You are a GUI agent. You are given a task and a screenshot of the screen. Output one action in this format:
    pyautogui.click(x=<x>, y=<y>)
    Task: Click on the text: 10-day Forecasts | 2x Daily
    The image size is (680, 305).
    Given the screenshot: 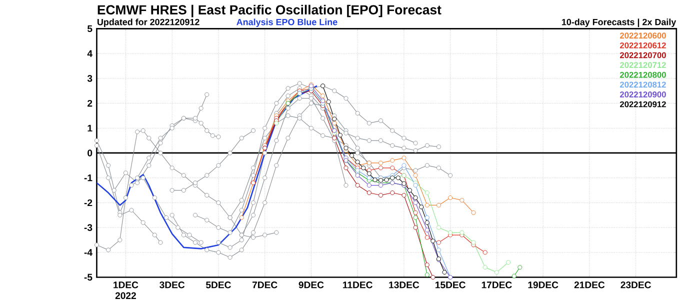 What is the action you would take?
    pyautogui.click(x=619, y=23)
    